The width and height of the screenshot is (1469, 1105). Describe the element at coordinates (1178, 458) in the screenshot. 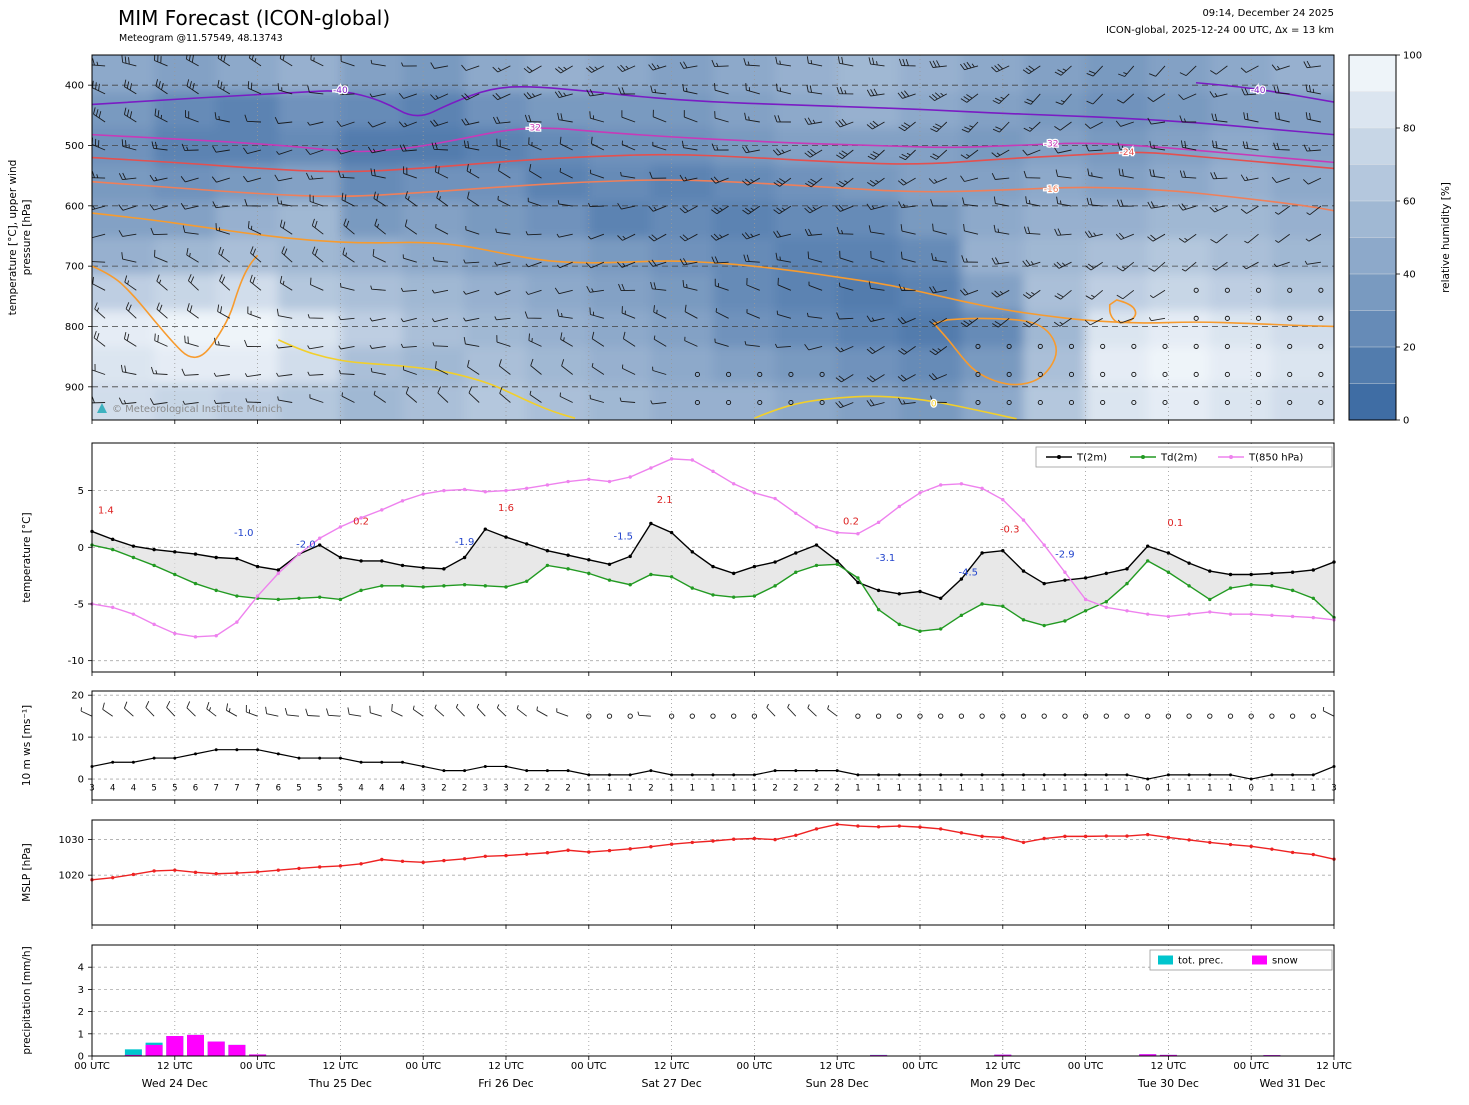

I see `legend-label: Td(2m)` at that location.